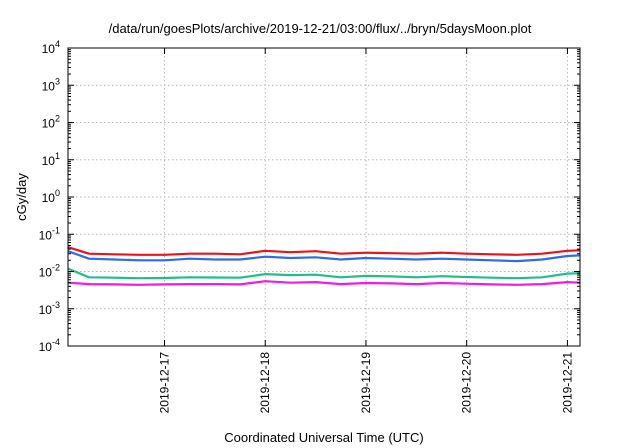 The height and width of the screenshot is (448, 640). I want to click on x-tick-label: 2019-12-20, so click(467, 383).